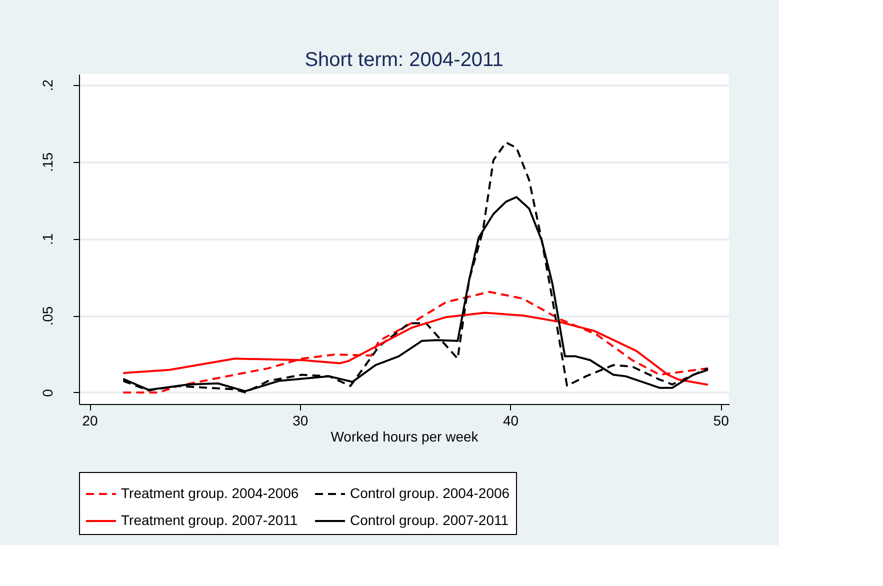 This screenshot has width=883, height=586. Describe the element at coordinates (48, 316) in the screenshot. I see `y-tick-label: .05` at that location.